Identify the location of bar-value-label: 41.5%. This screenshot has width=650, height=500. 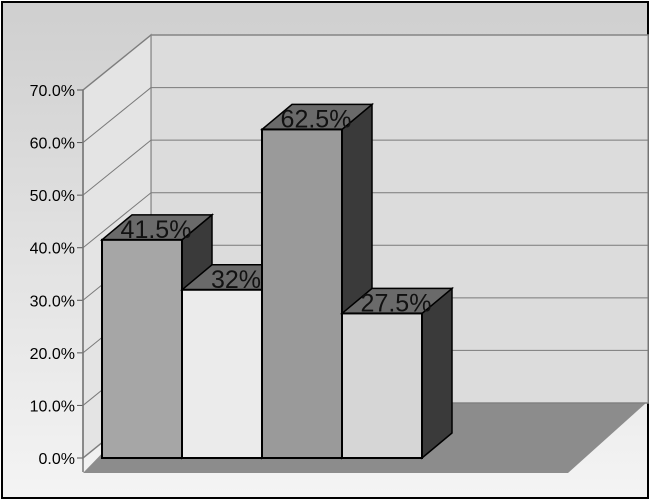
(156, 230).